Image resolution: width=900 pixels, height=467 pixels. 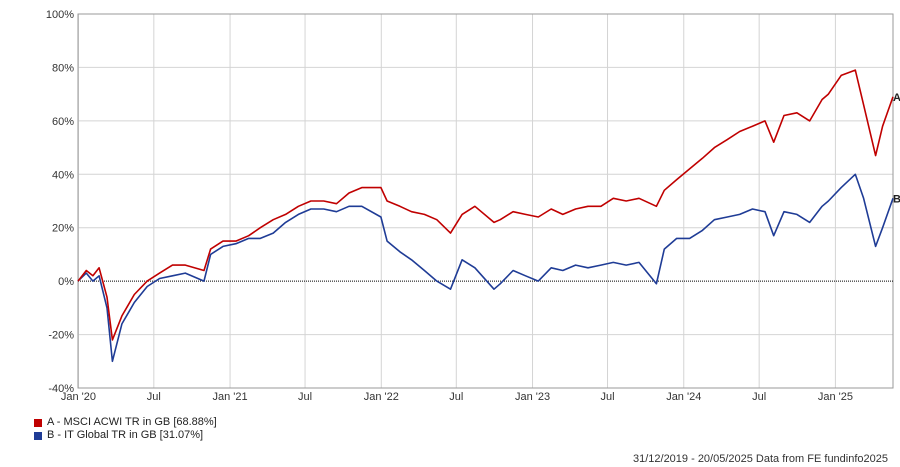 I want to click on series-a-end-label: A, so click(x=896, y=98).